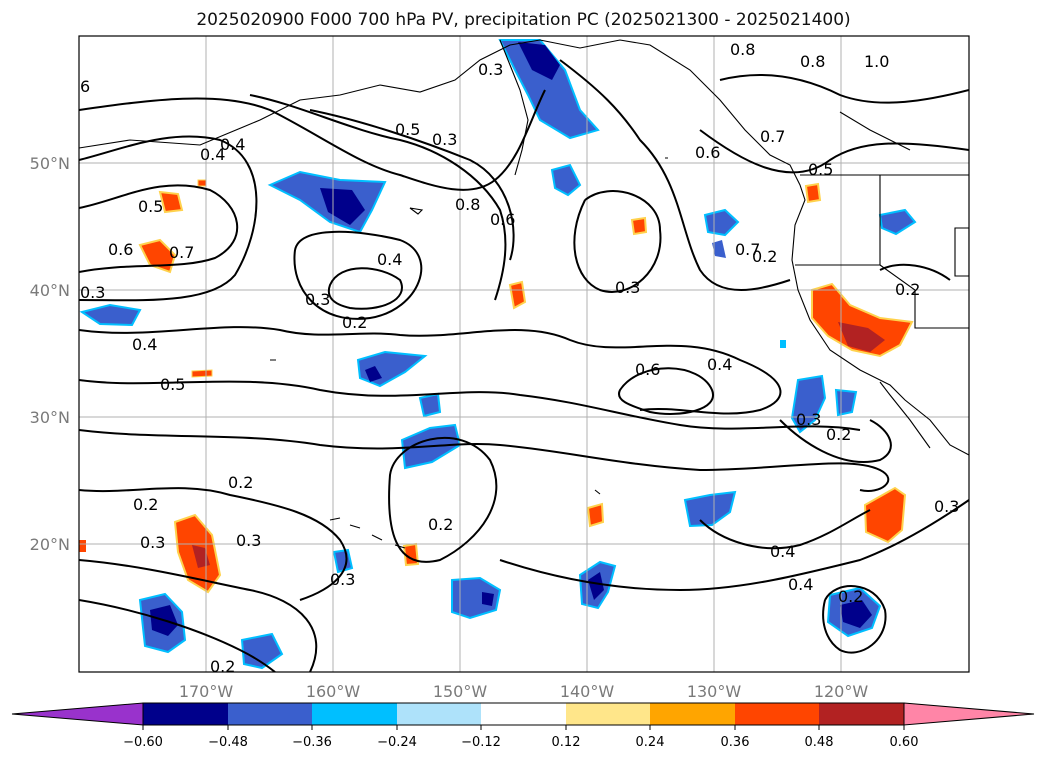 Image resolution: width=1047 pixels, height=765 pixels. I want to click on lon-label-160w: 160°W, so click(333, 691).